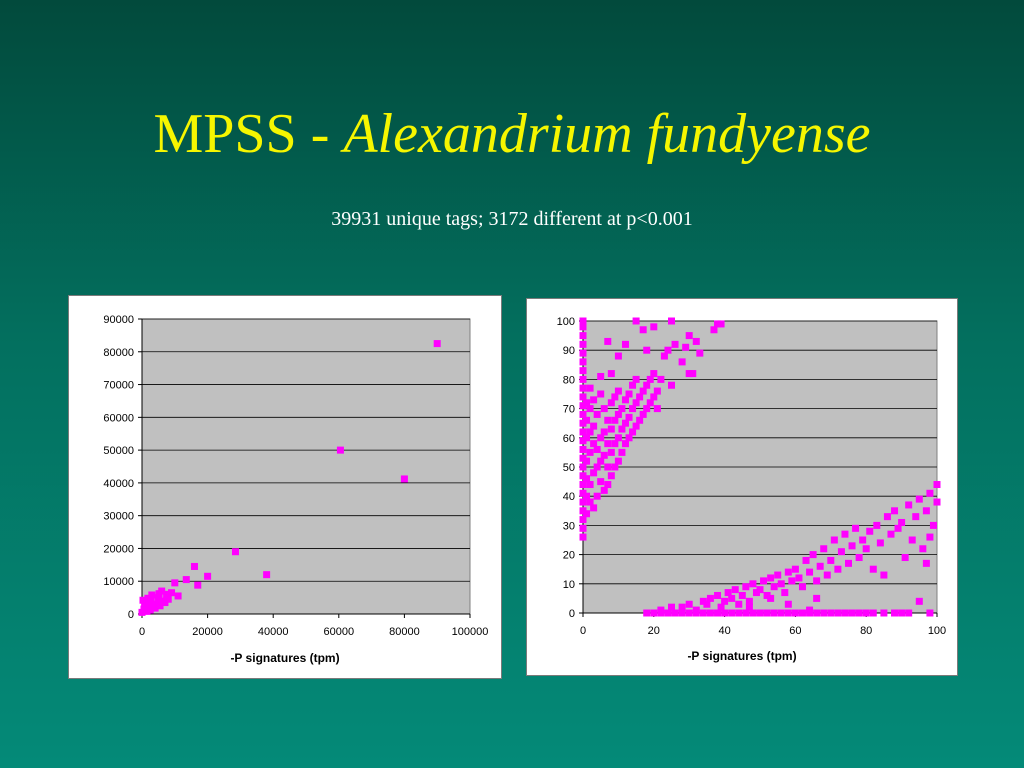 The height and width of the screenshot is (768, 1024). Describe the element at coordinates (207, 632) in the screenshot. I see `x-tick-label: 20000` at that location.